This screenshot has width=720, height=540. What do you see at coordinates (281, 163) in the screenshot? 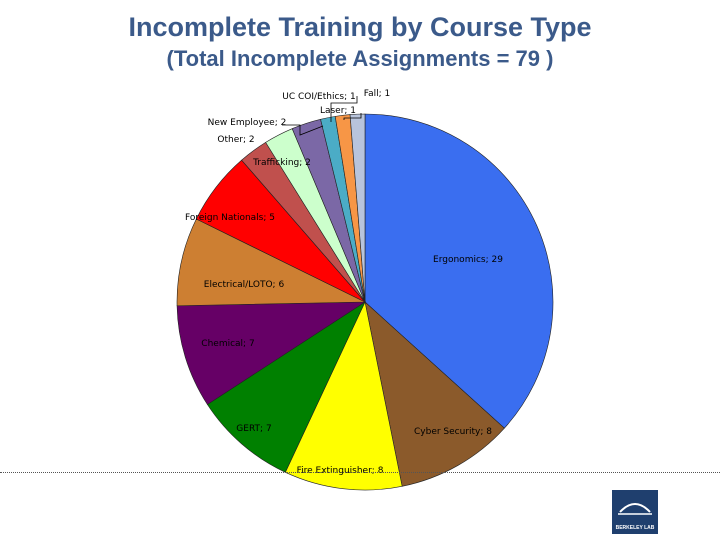
I see `slice-label-7: Trafficking; 2` at bounding box center [281, 163].